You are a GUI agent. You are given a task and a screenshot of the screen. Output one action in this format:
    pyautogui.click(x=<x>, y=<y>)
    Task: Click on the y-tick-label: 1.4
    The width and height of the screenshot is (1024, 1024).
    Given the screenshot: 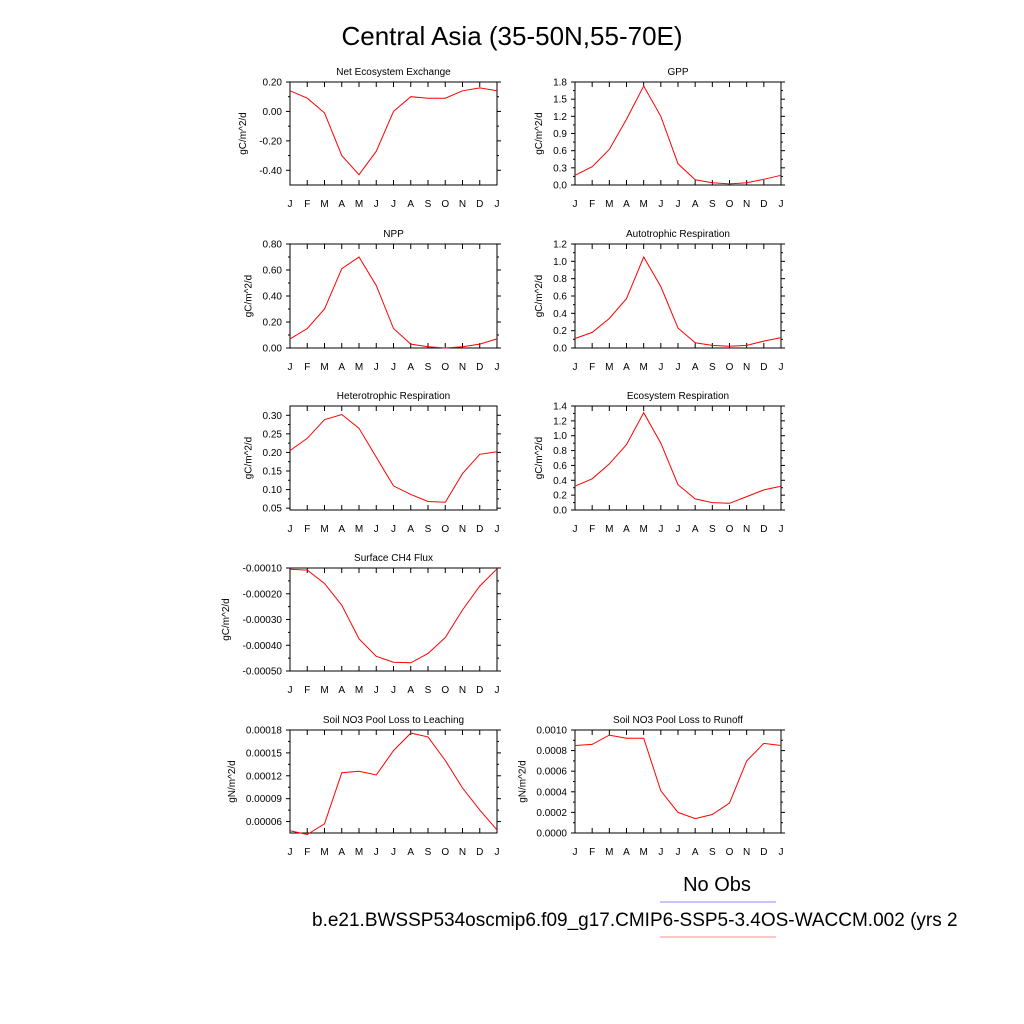 What is the action you would take?
    pyautogui.click(x=560, y=407)
    